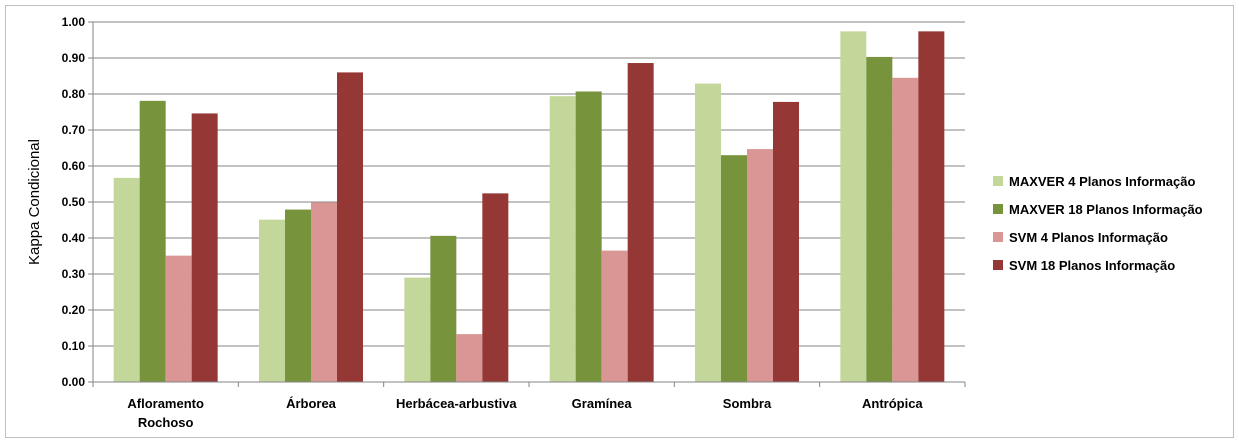 Image resolution: width=1239 pixels, height=443 pixels. Describe the element at coordinates (311, 403) in the screenshot. I see `x-category-label: Árborea` at that location.